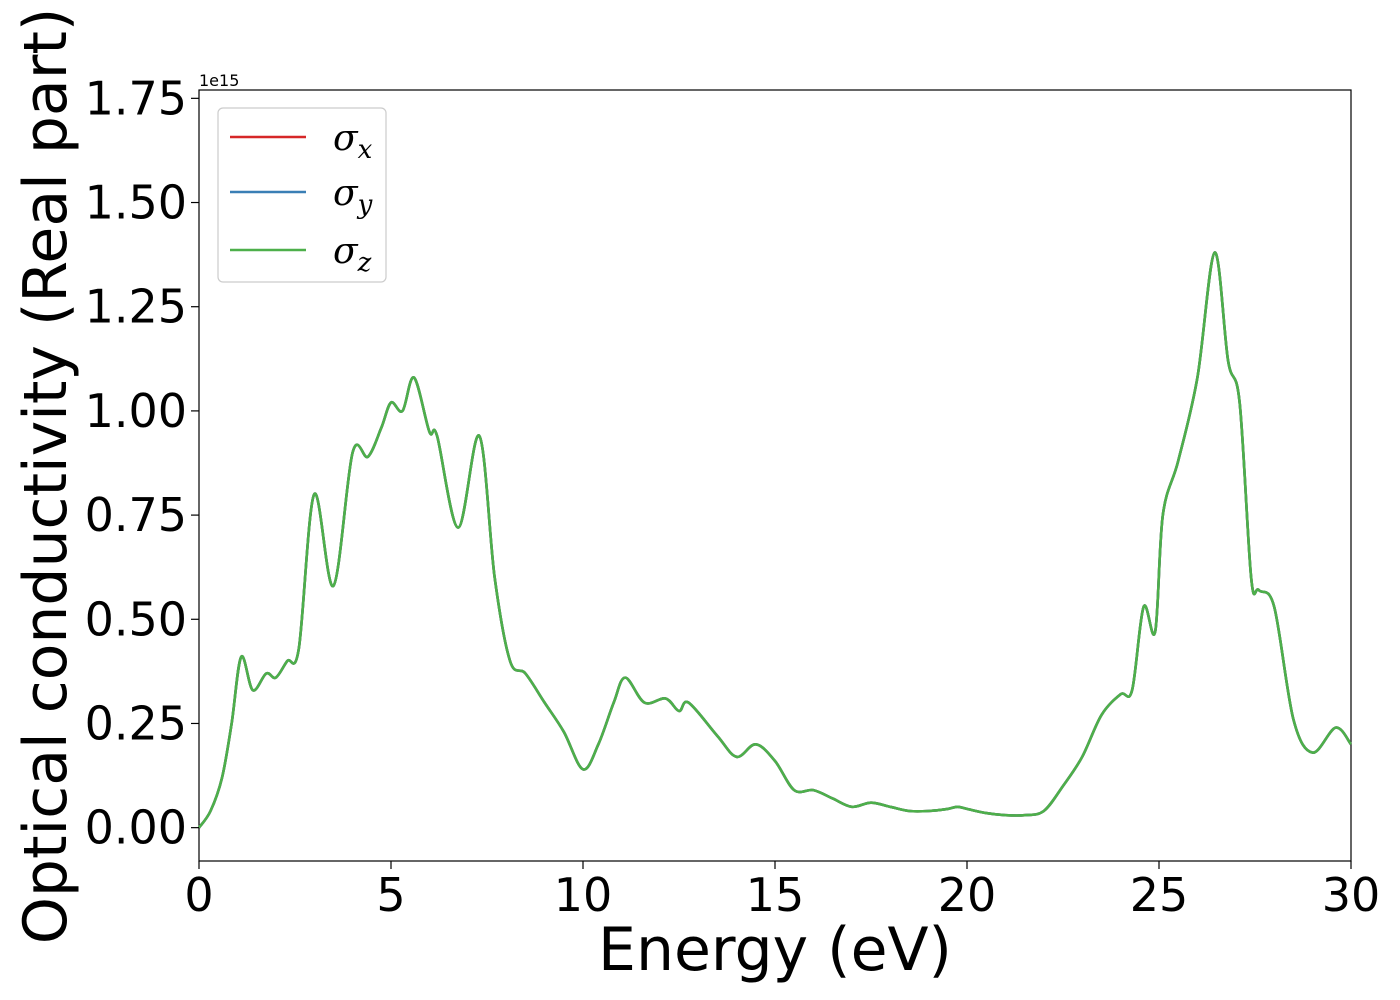  I want to click on y-offset-text: 1e15, so click(219, 80).